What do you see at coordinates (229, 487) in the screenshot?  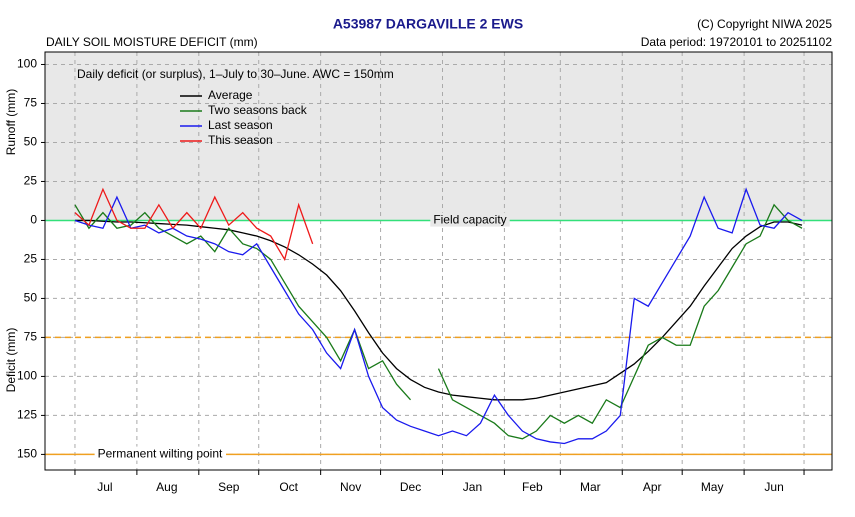 I see `x-tick-label: Sep` at bounding box center [229, 487].